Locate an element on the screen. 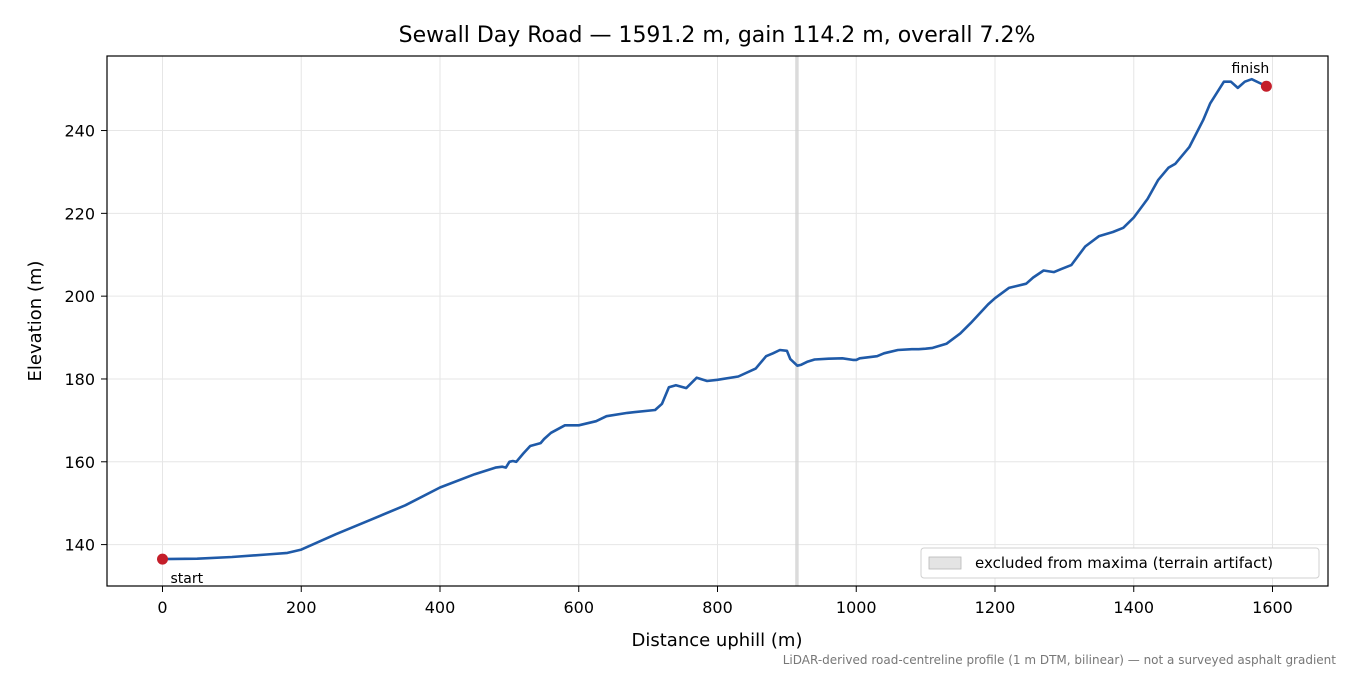 This screenshot has width=1350, height=675. y-tick-label: 180 is located at coordinates (79, 379).